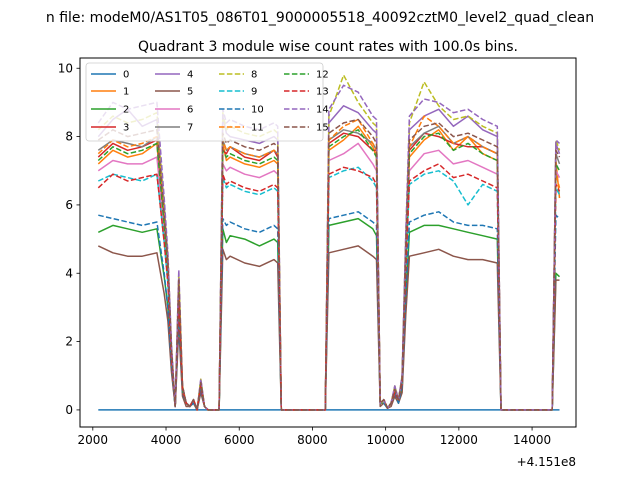  I want to click on legend-label: 15, so click(322, 128).